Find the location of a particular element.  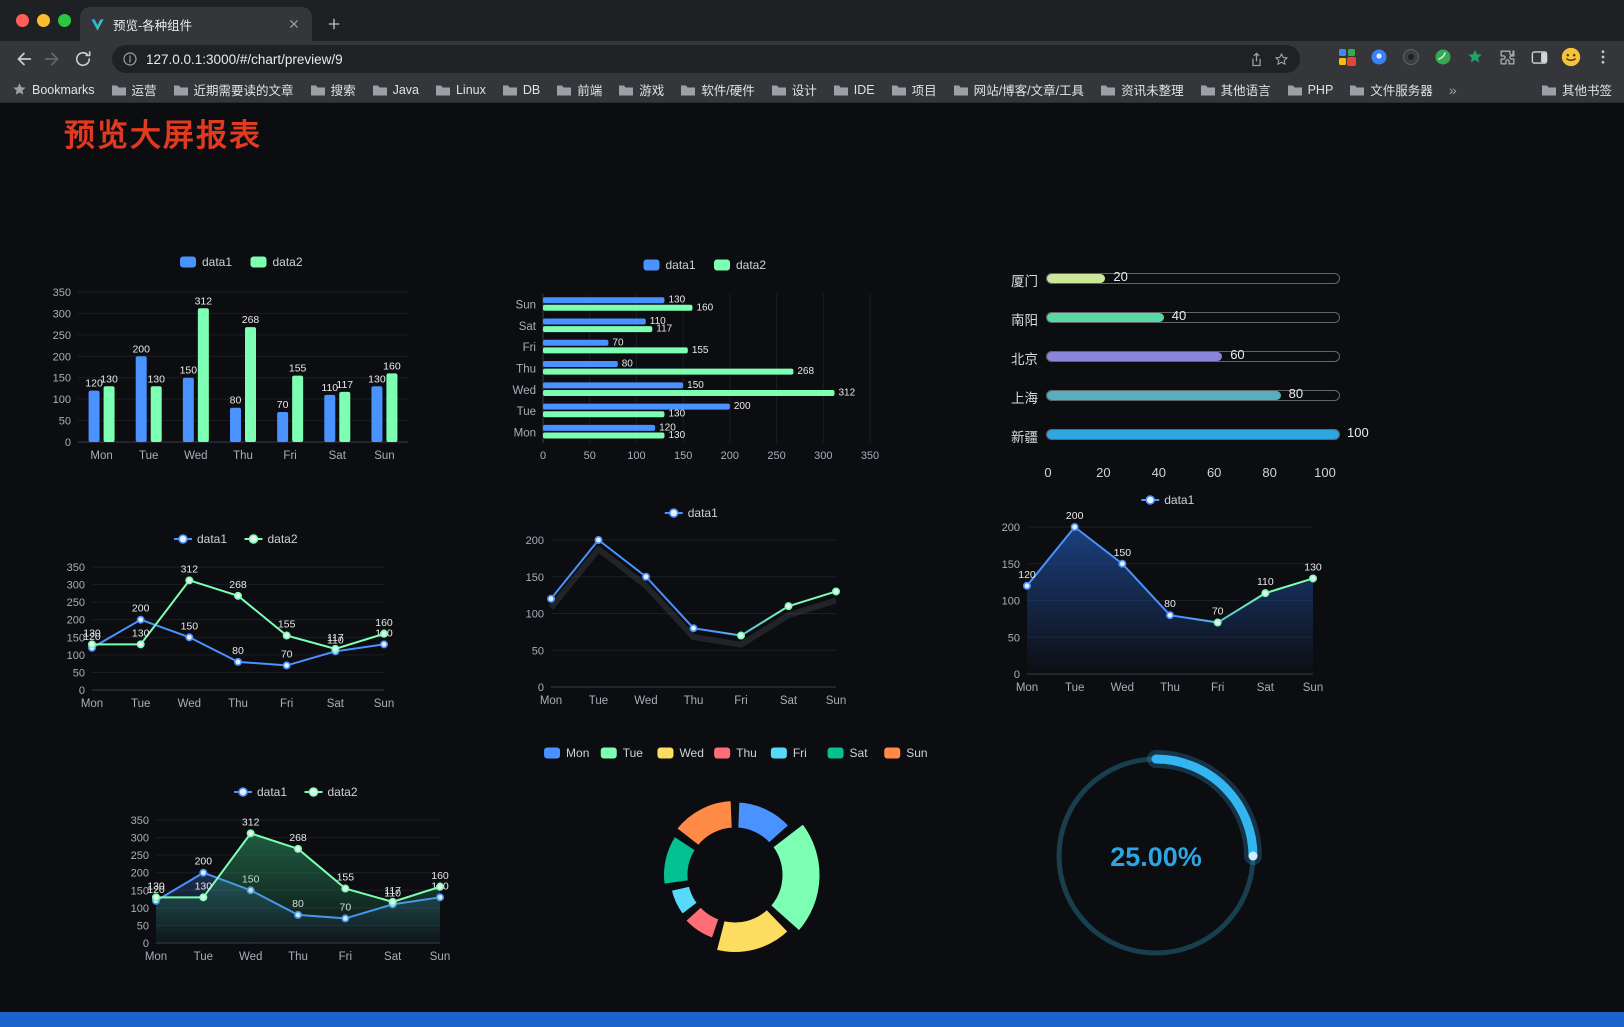

extension-star-icon is located at coordinates (1475, 57).